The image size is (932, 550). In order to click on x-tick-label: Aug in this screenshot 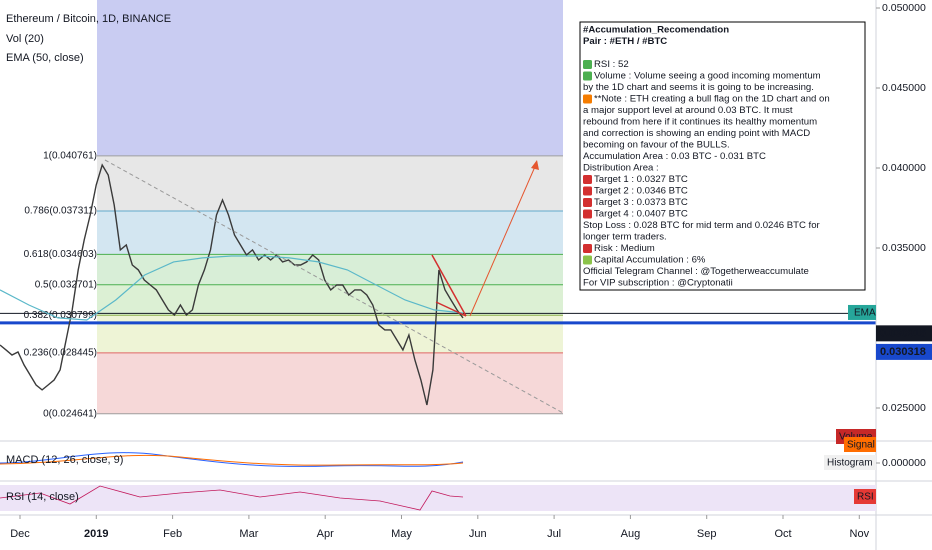, I will do `click(631, 534)`.